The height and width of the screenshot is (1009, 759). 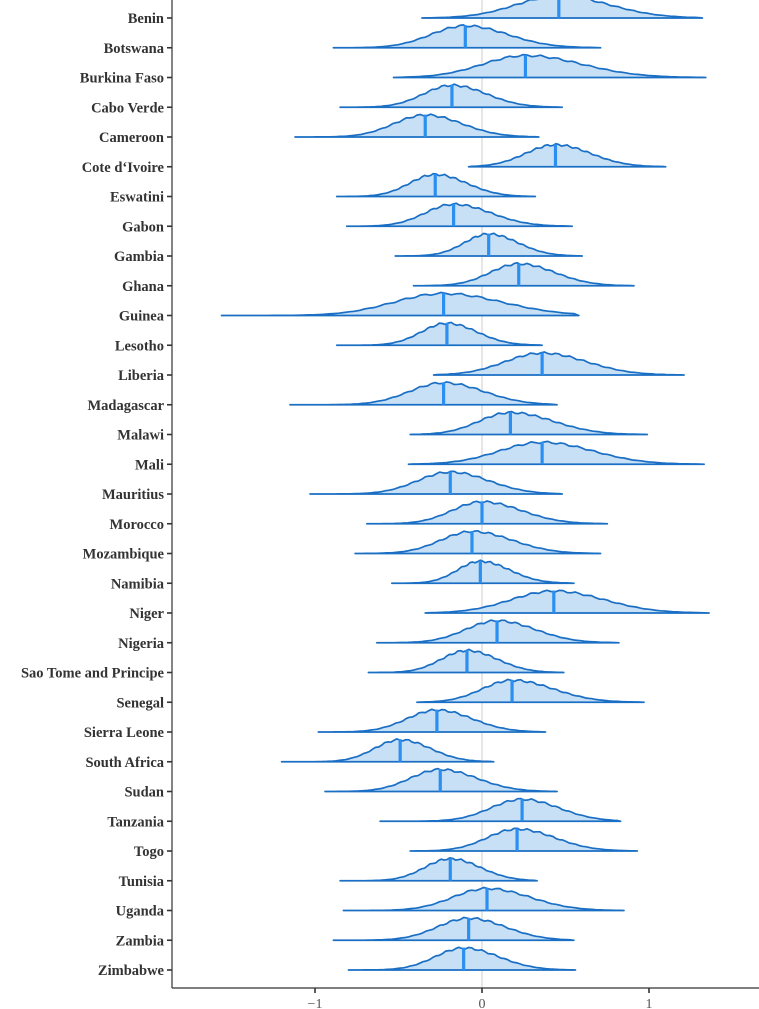 I want to click on country-label-ghana: Ghana, so click(x=143, y=287).